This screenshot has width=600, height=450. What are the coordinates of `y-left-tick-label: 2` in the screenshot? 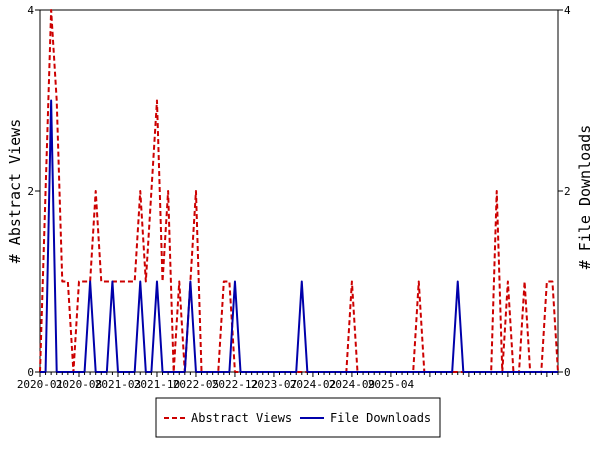 It's located at (30, 191).